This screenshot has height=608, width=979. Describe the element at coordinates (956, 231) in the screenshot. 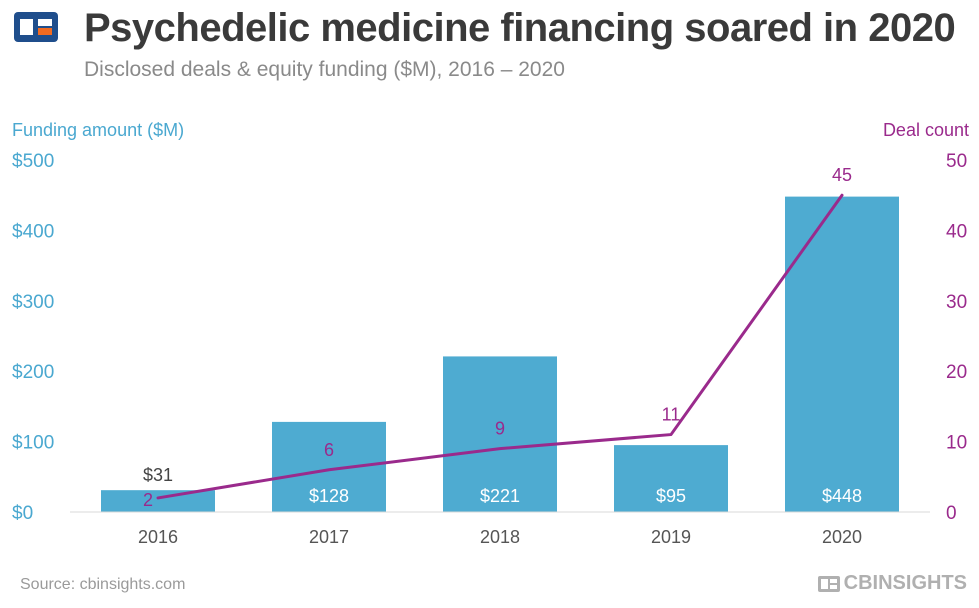

I see `right-axis-tick-label: 40` at that location.